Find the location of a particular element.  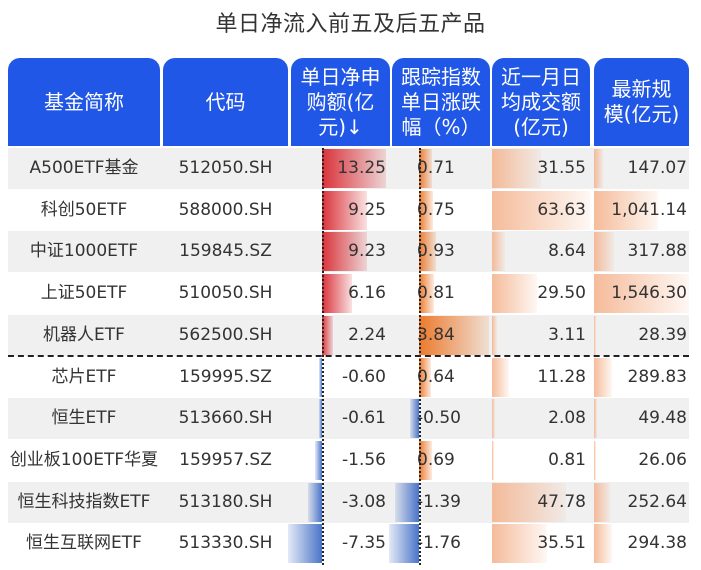

net-subscription-value: -3.08 is located at coordinates (364, 501).